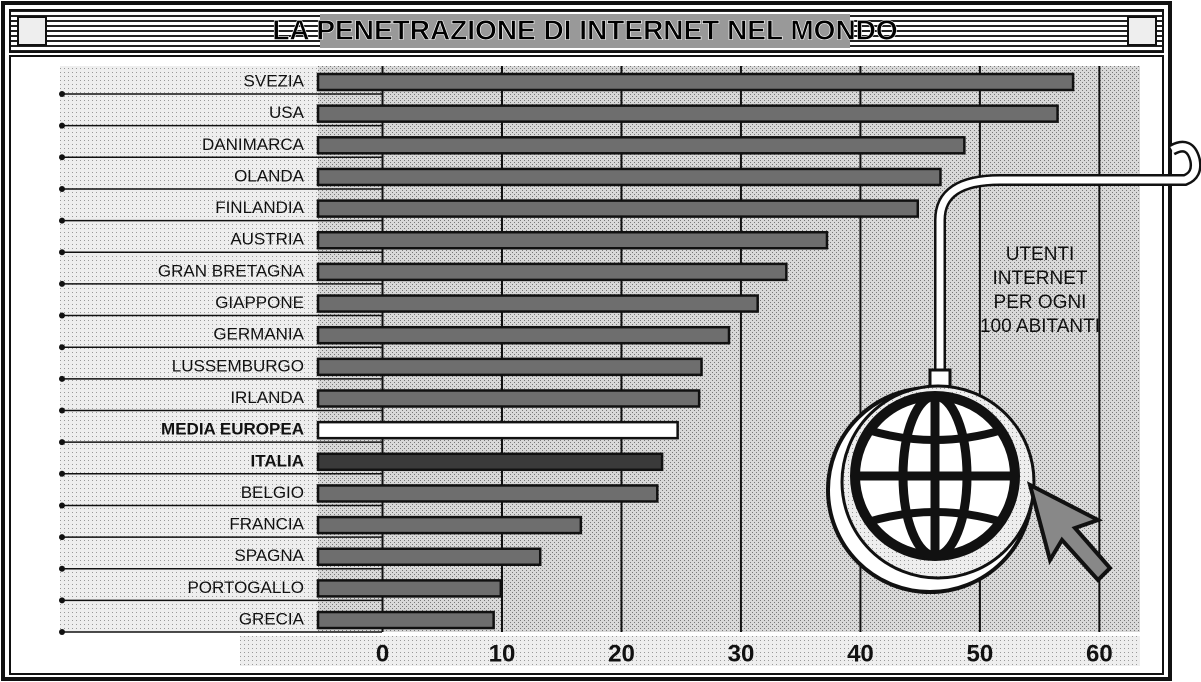 This screenshot has width=1201, height=682. I want to click on title-bg, so click(585, 31).